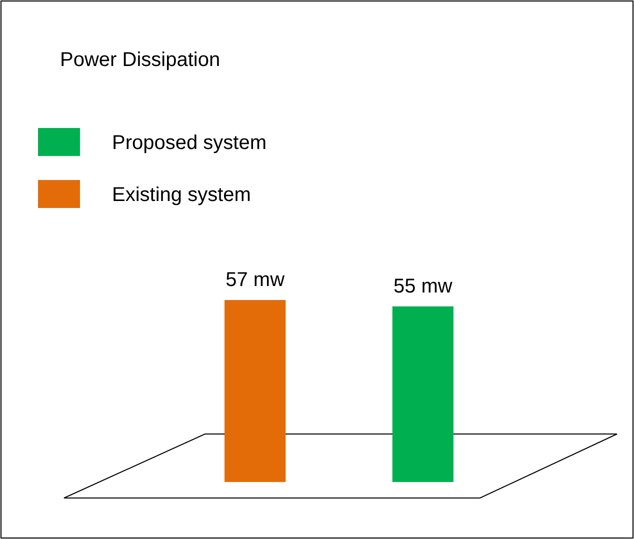 The height and width of the screenshot is (539, 634). What do you see at coordinates (140, 60) in the screenshot?
I see `chart-title: Power Dissipation` at bounding box center [140, 60].